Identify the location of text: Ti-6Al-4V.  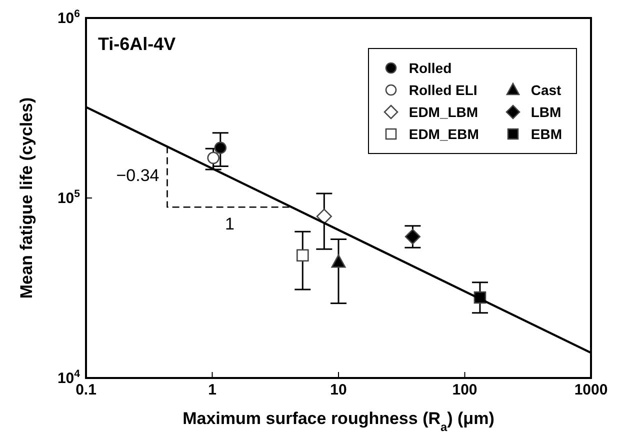
(137, 44).